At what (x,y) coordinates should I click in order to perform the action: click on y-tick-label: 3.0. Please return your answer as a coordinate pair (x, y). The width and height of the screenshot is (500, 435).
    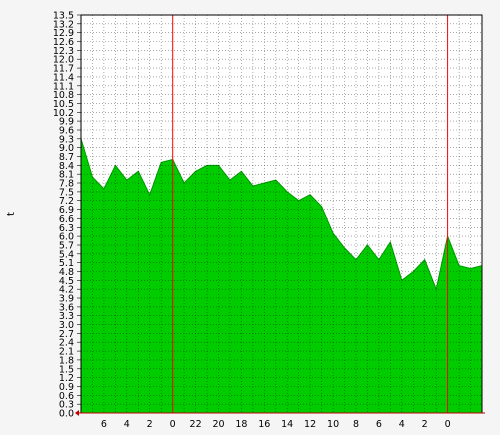
    Looking at the image, I should click on (66, 325).